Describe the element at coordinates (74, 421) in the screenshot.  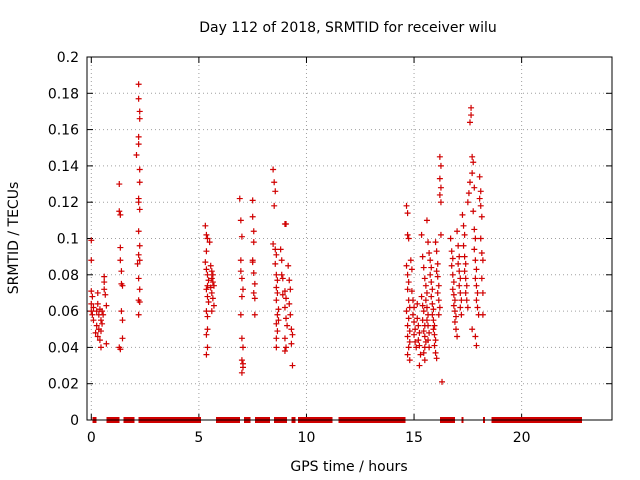
I see `y-tick-label: 0` at that location.